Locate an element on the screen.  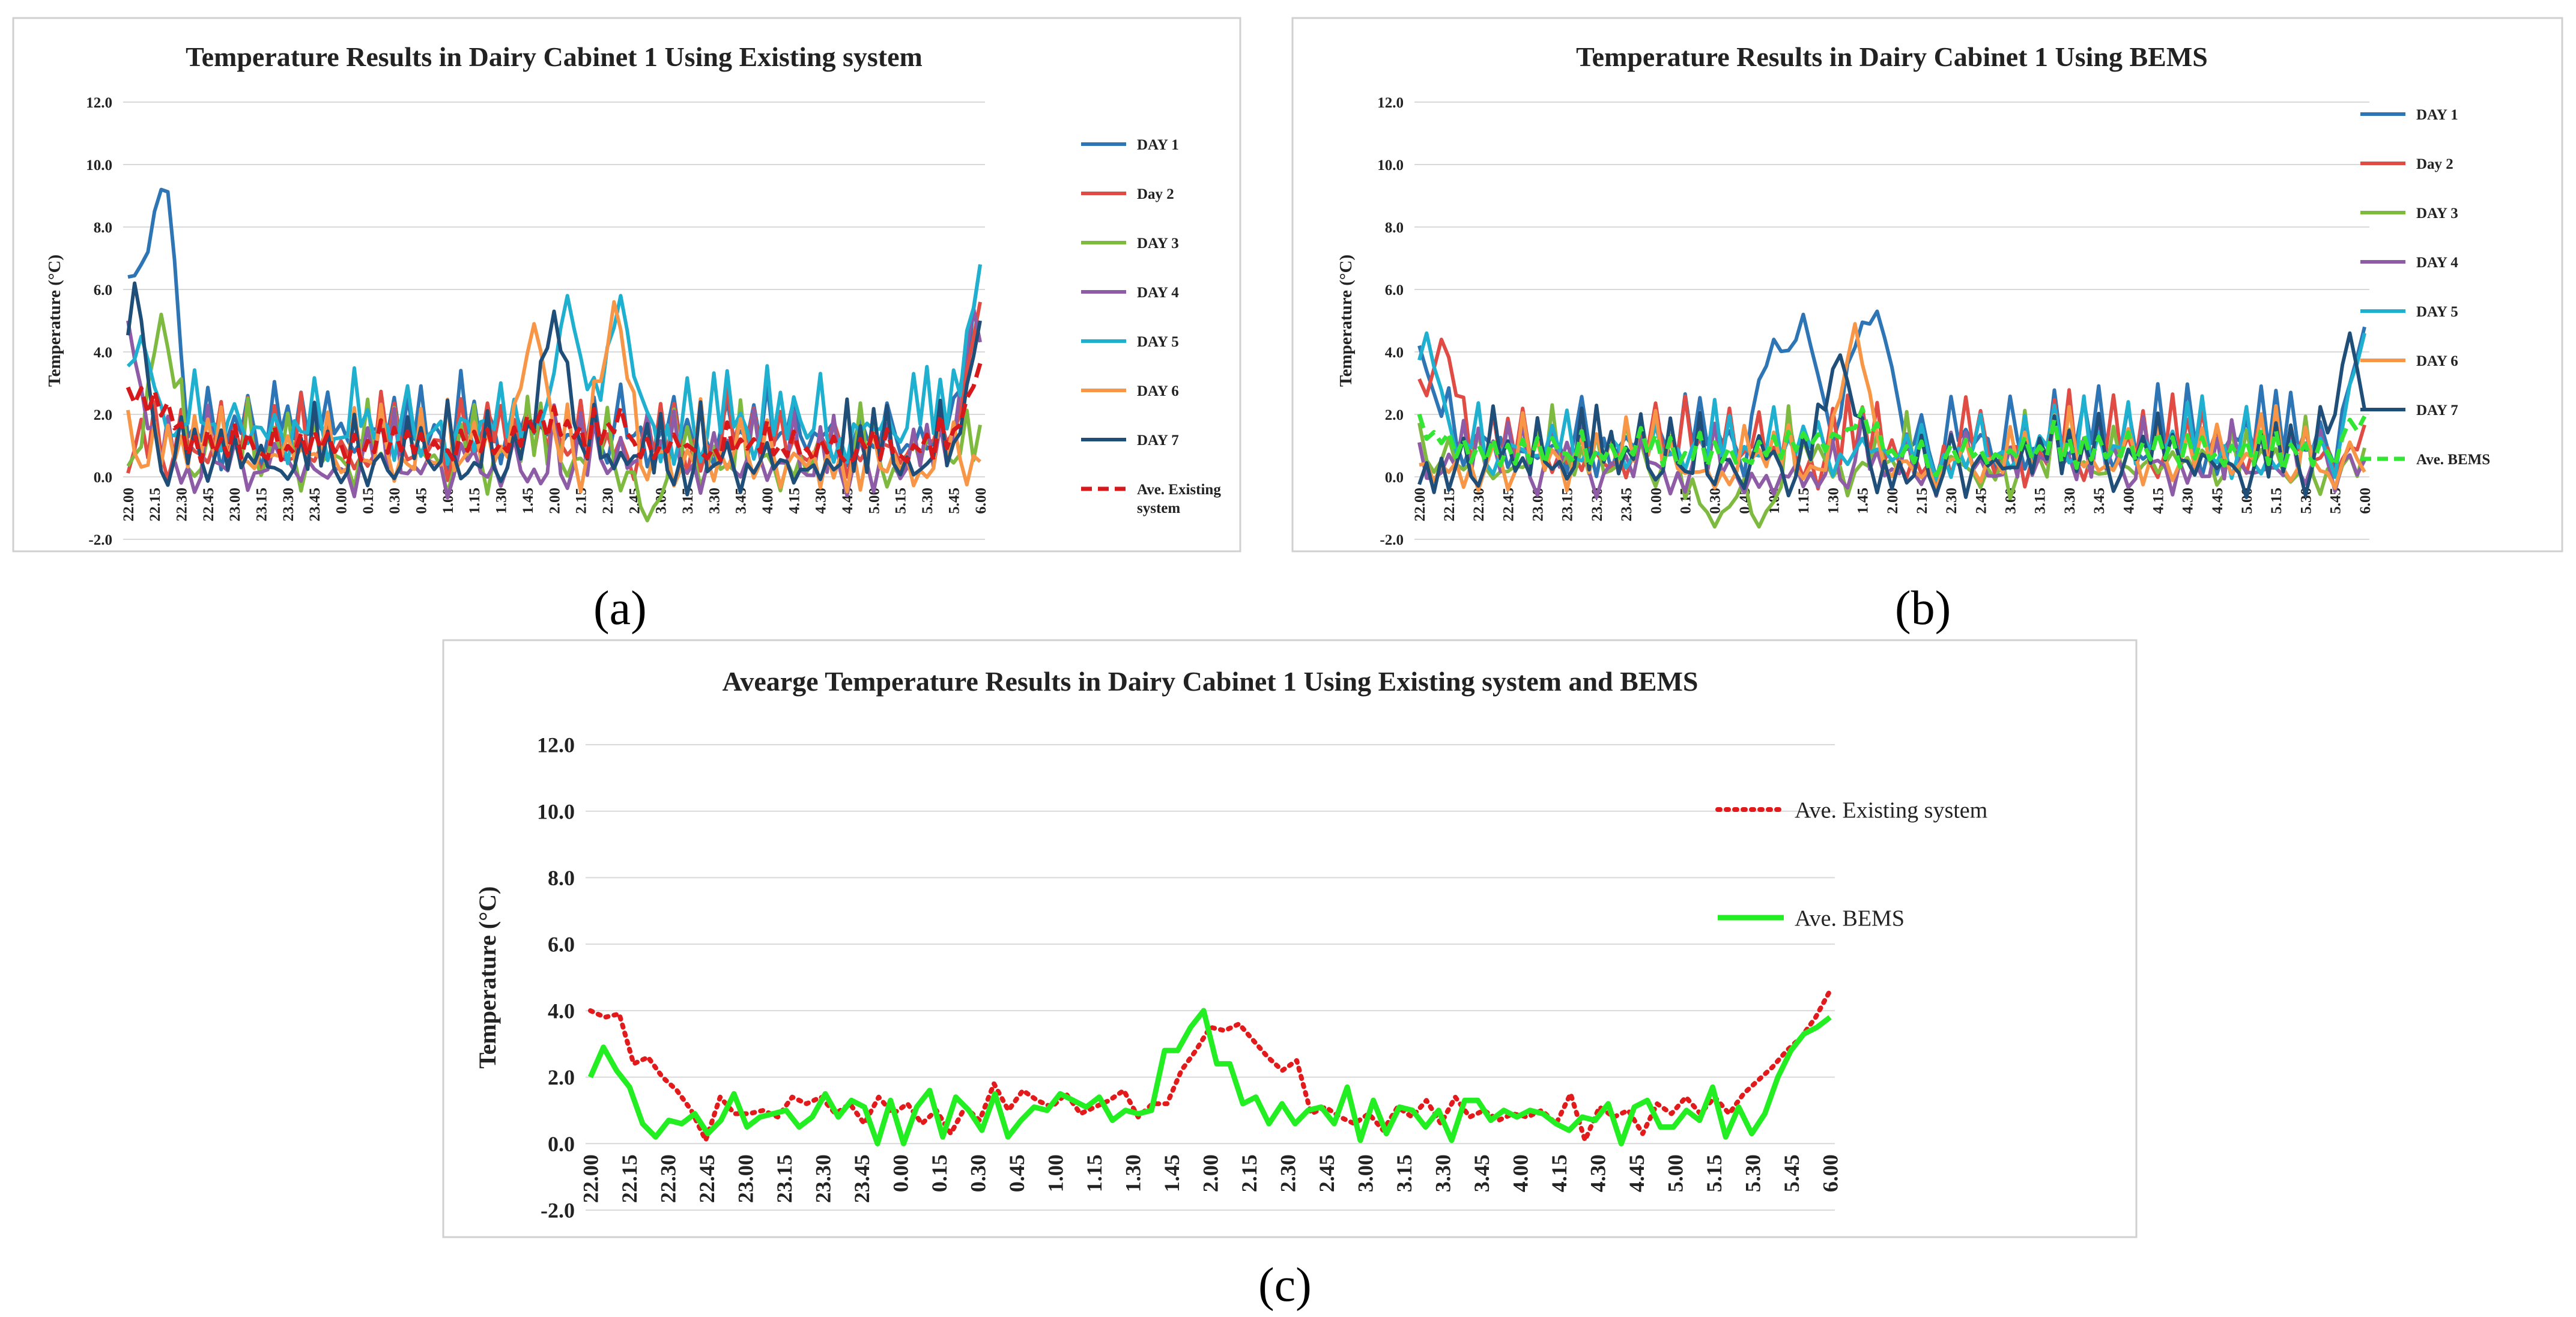
x-tick-label: 3.00 is located at coordinates (1366, 1173).